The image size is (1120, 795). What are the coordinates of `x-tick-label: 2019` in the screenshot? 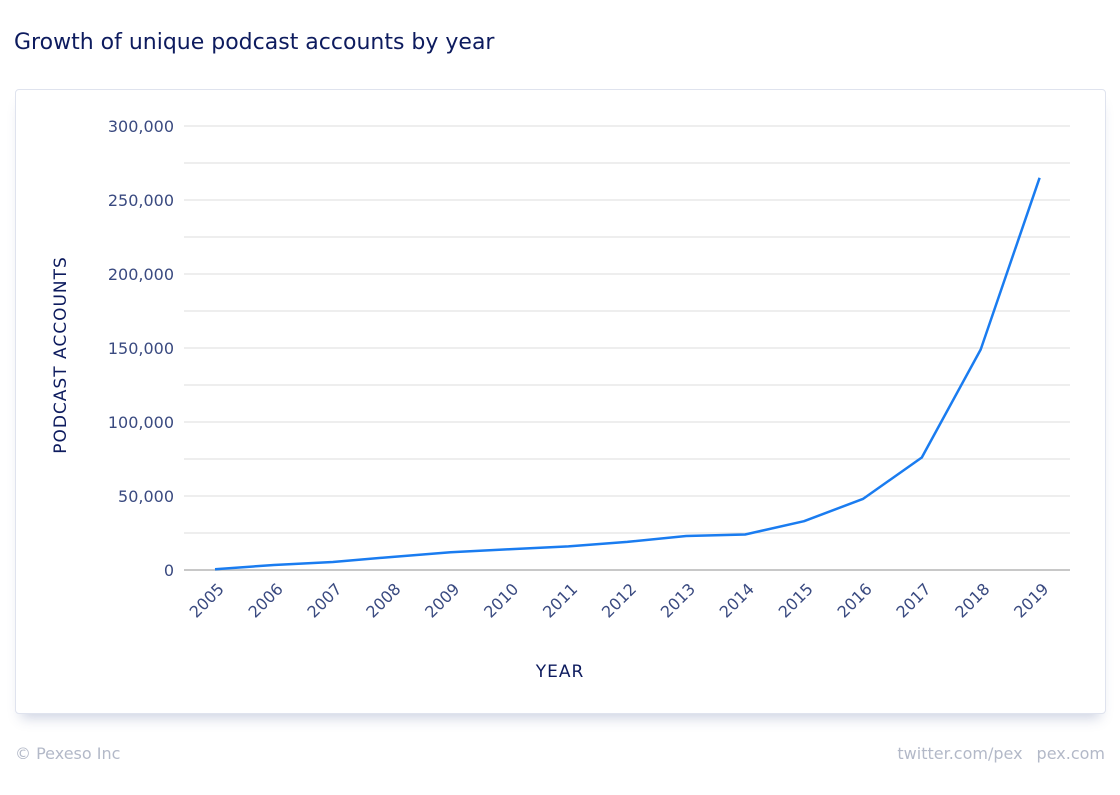 It's located at (1031, 600).